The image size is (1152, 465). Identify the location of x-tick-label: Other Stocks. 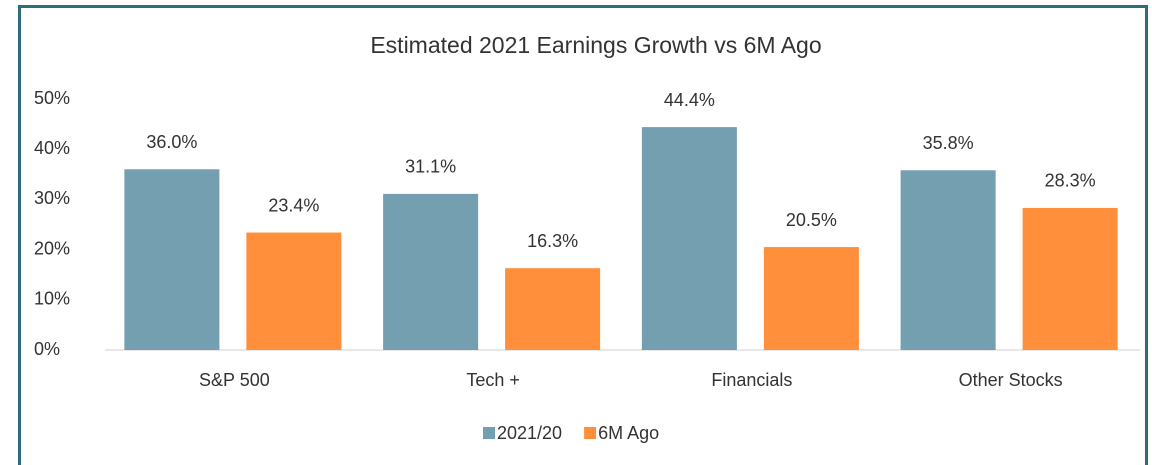
(1011, 380).